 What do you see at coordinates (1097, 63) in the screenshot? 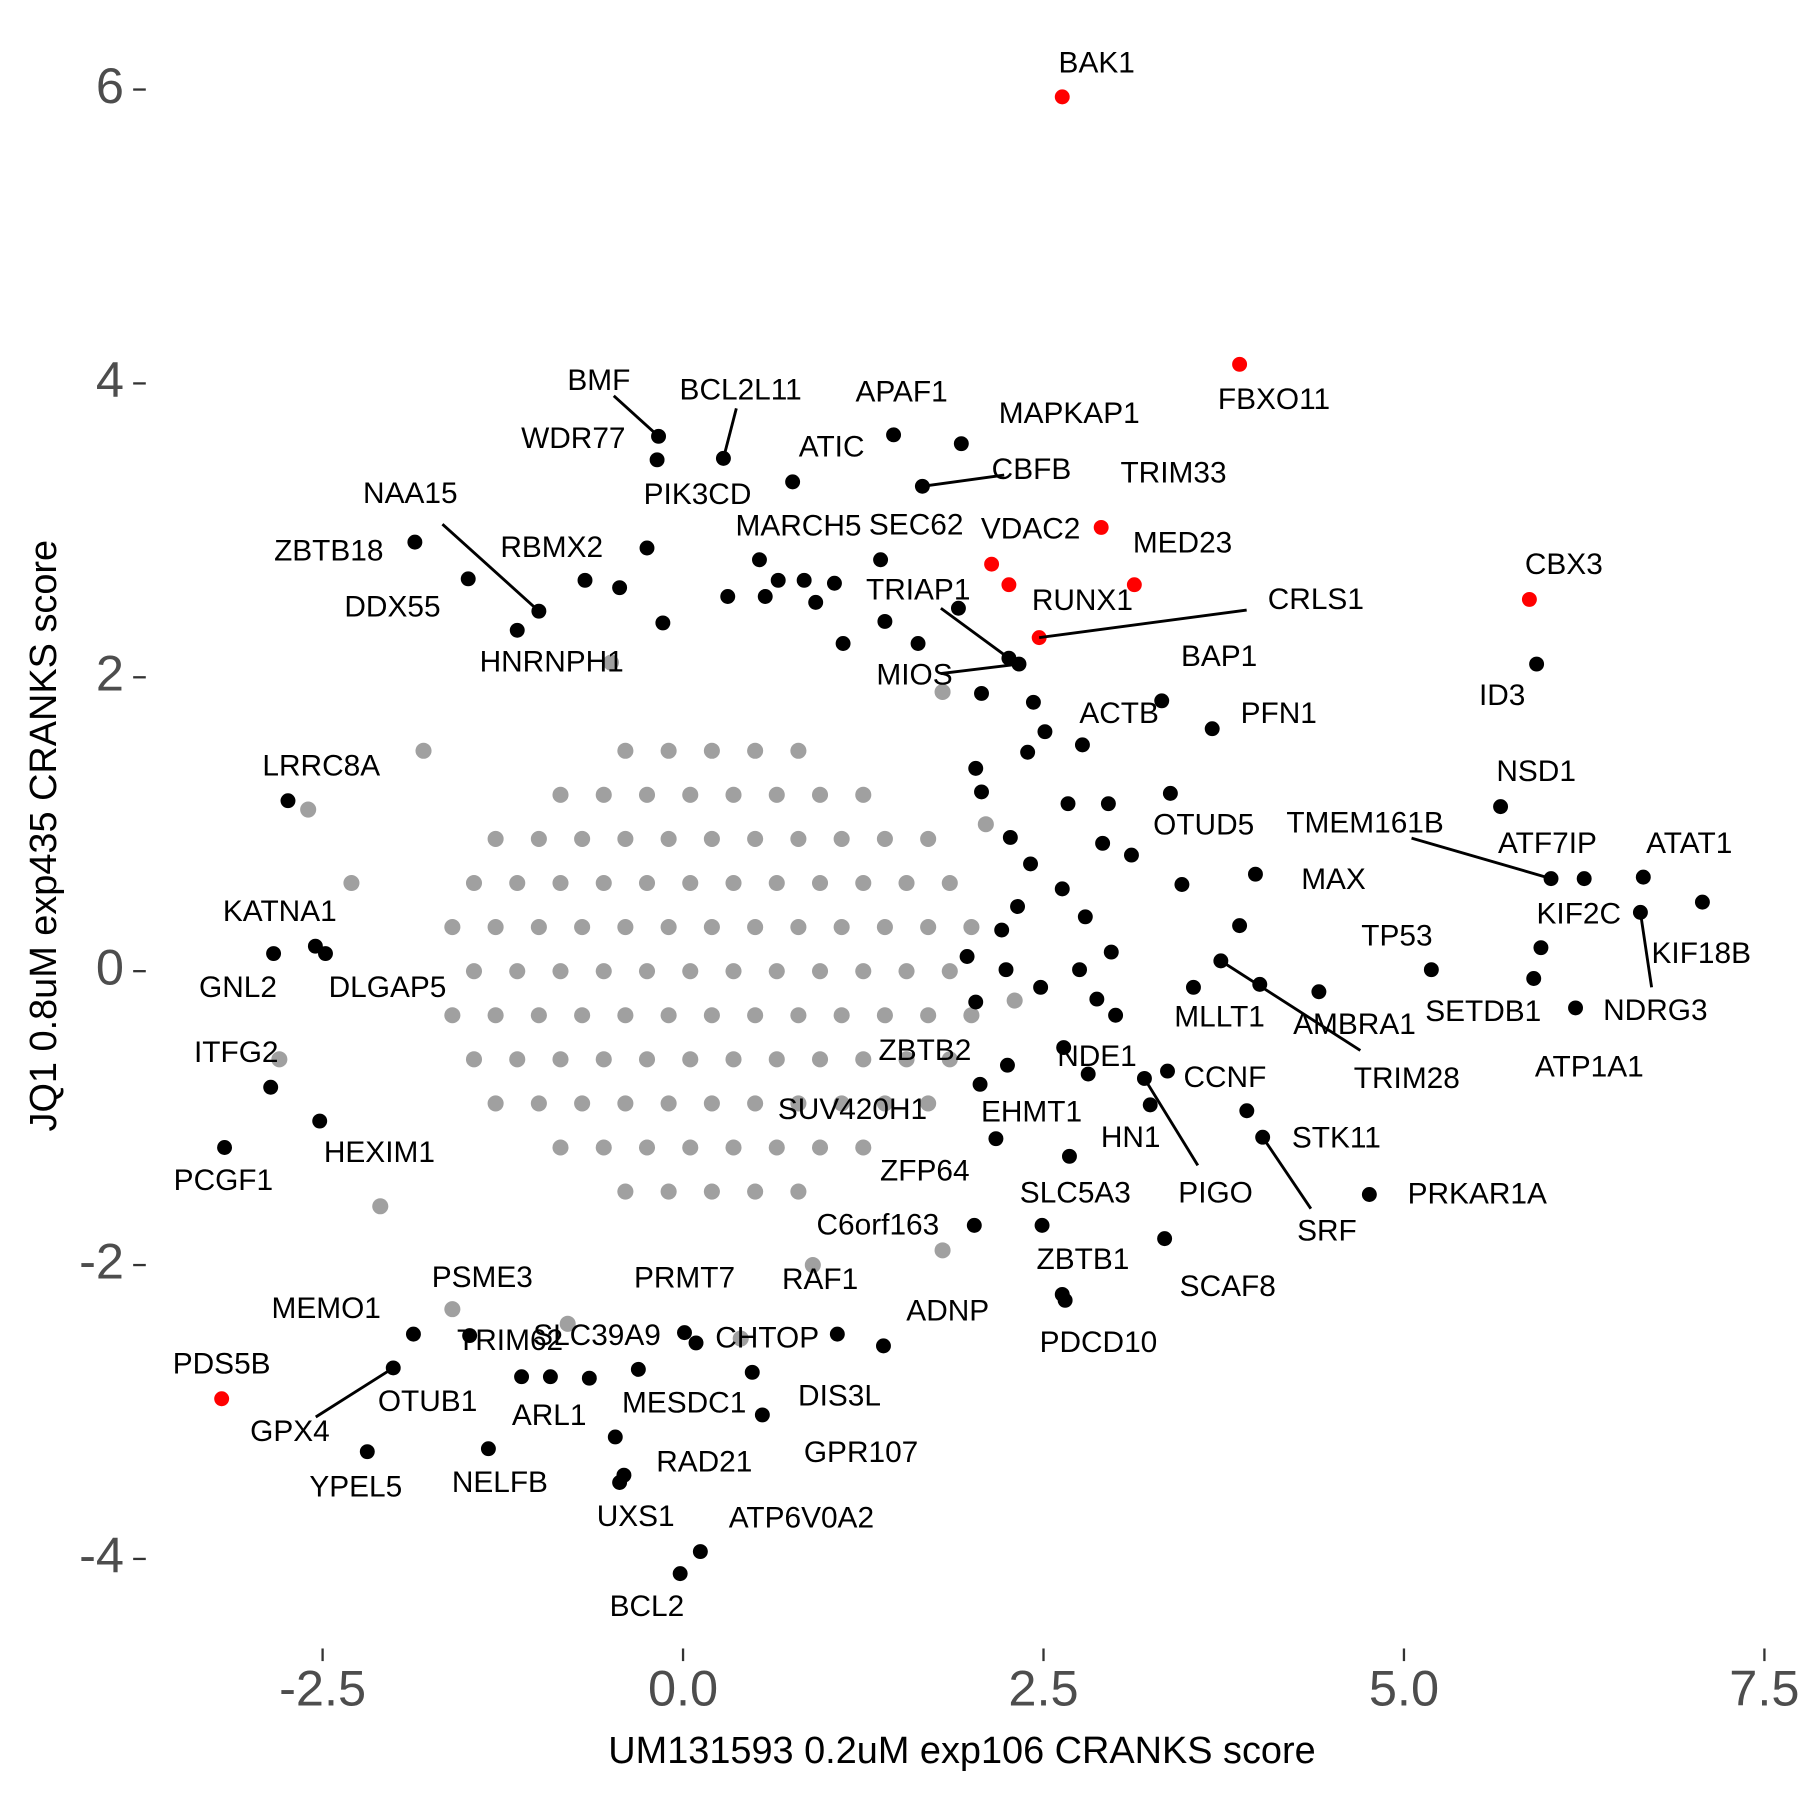
I see `point-label: BAK1` at bounding box center [1097, 63].